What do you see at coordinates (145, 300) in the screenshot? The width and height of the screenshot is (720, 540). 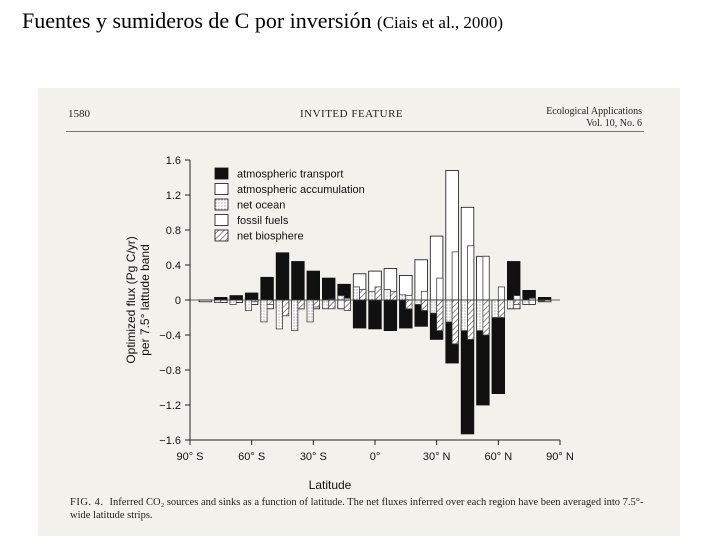 I see `y-axis-label-line2: per 7.5° lattude band` at bounding box center [145, 300].